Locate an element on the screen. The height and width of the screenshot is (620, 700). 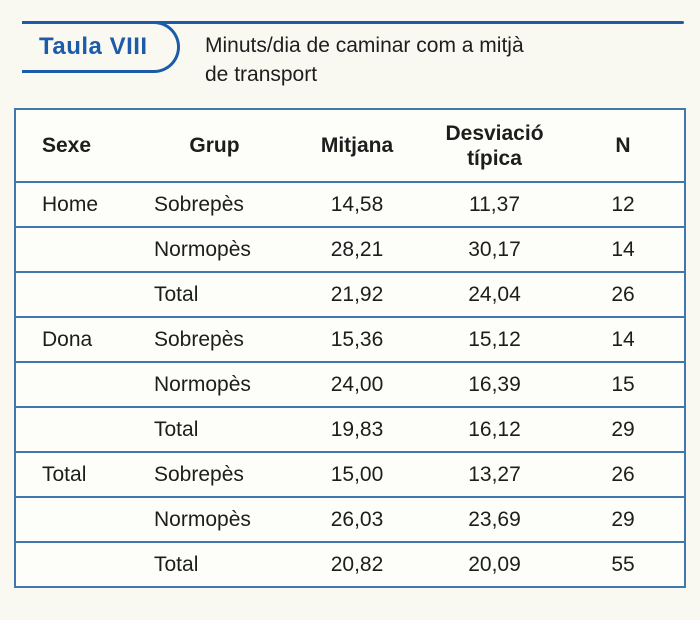
header-rule is located at coordinates (353, 22).